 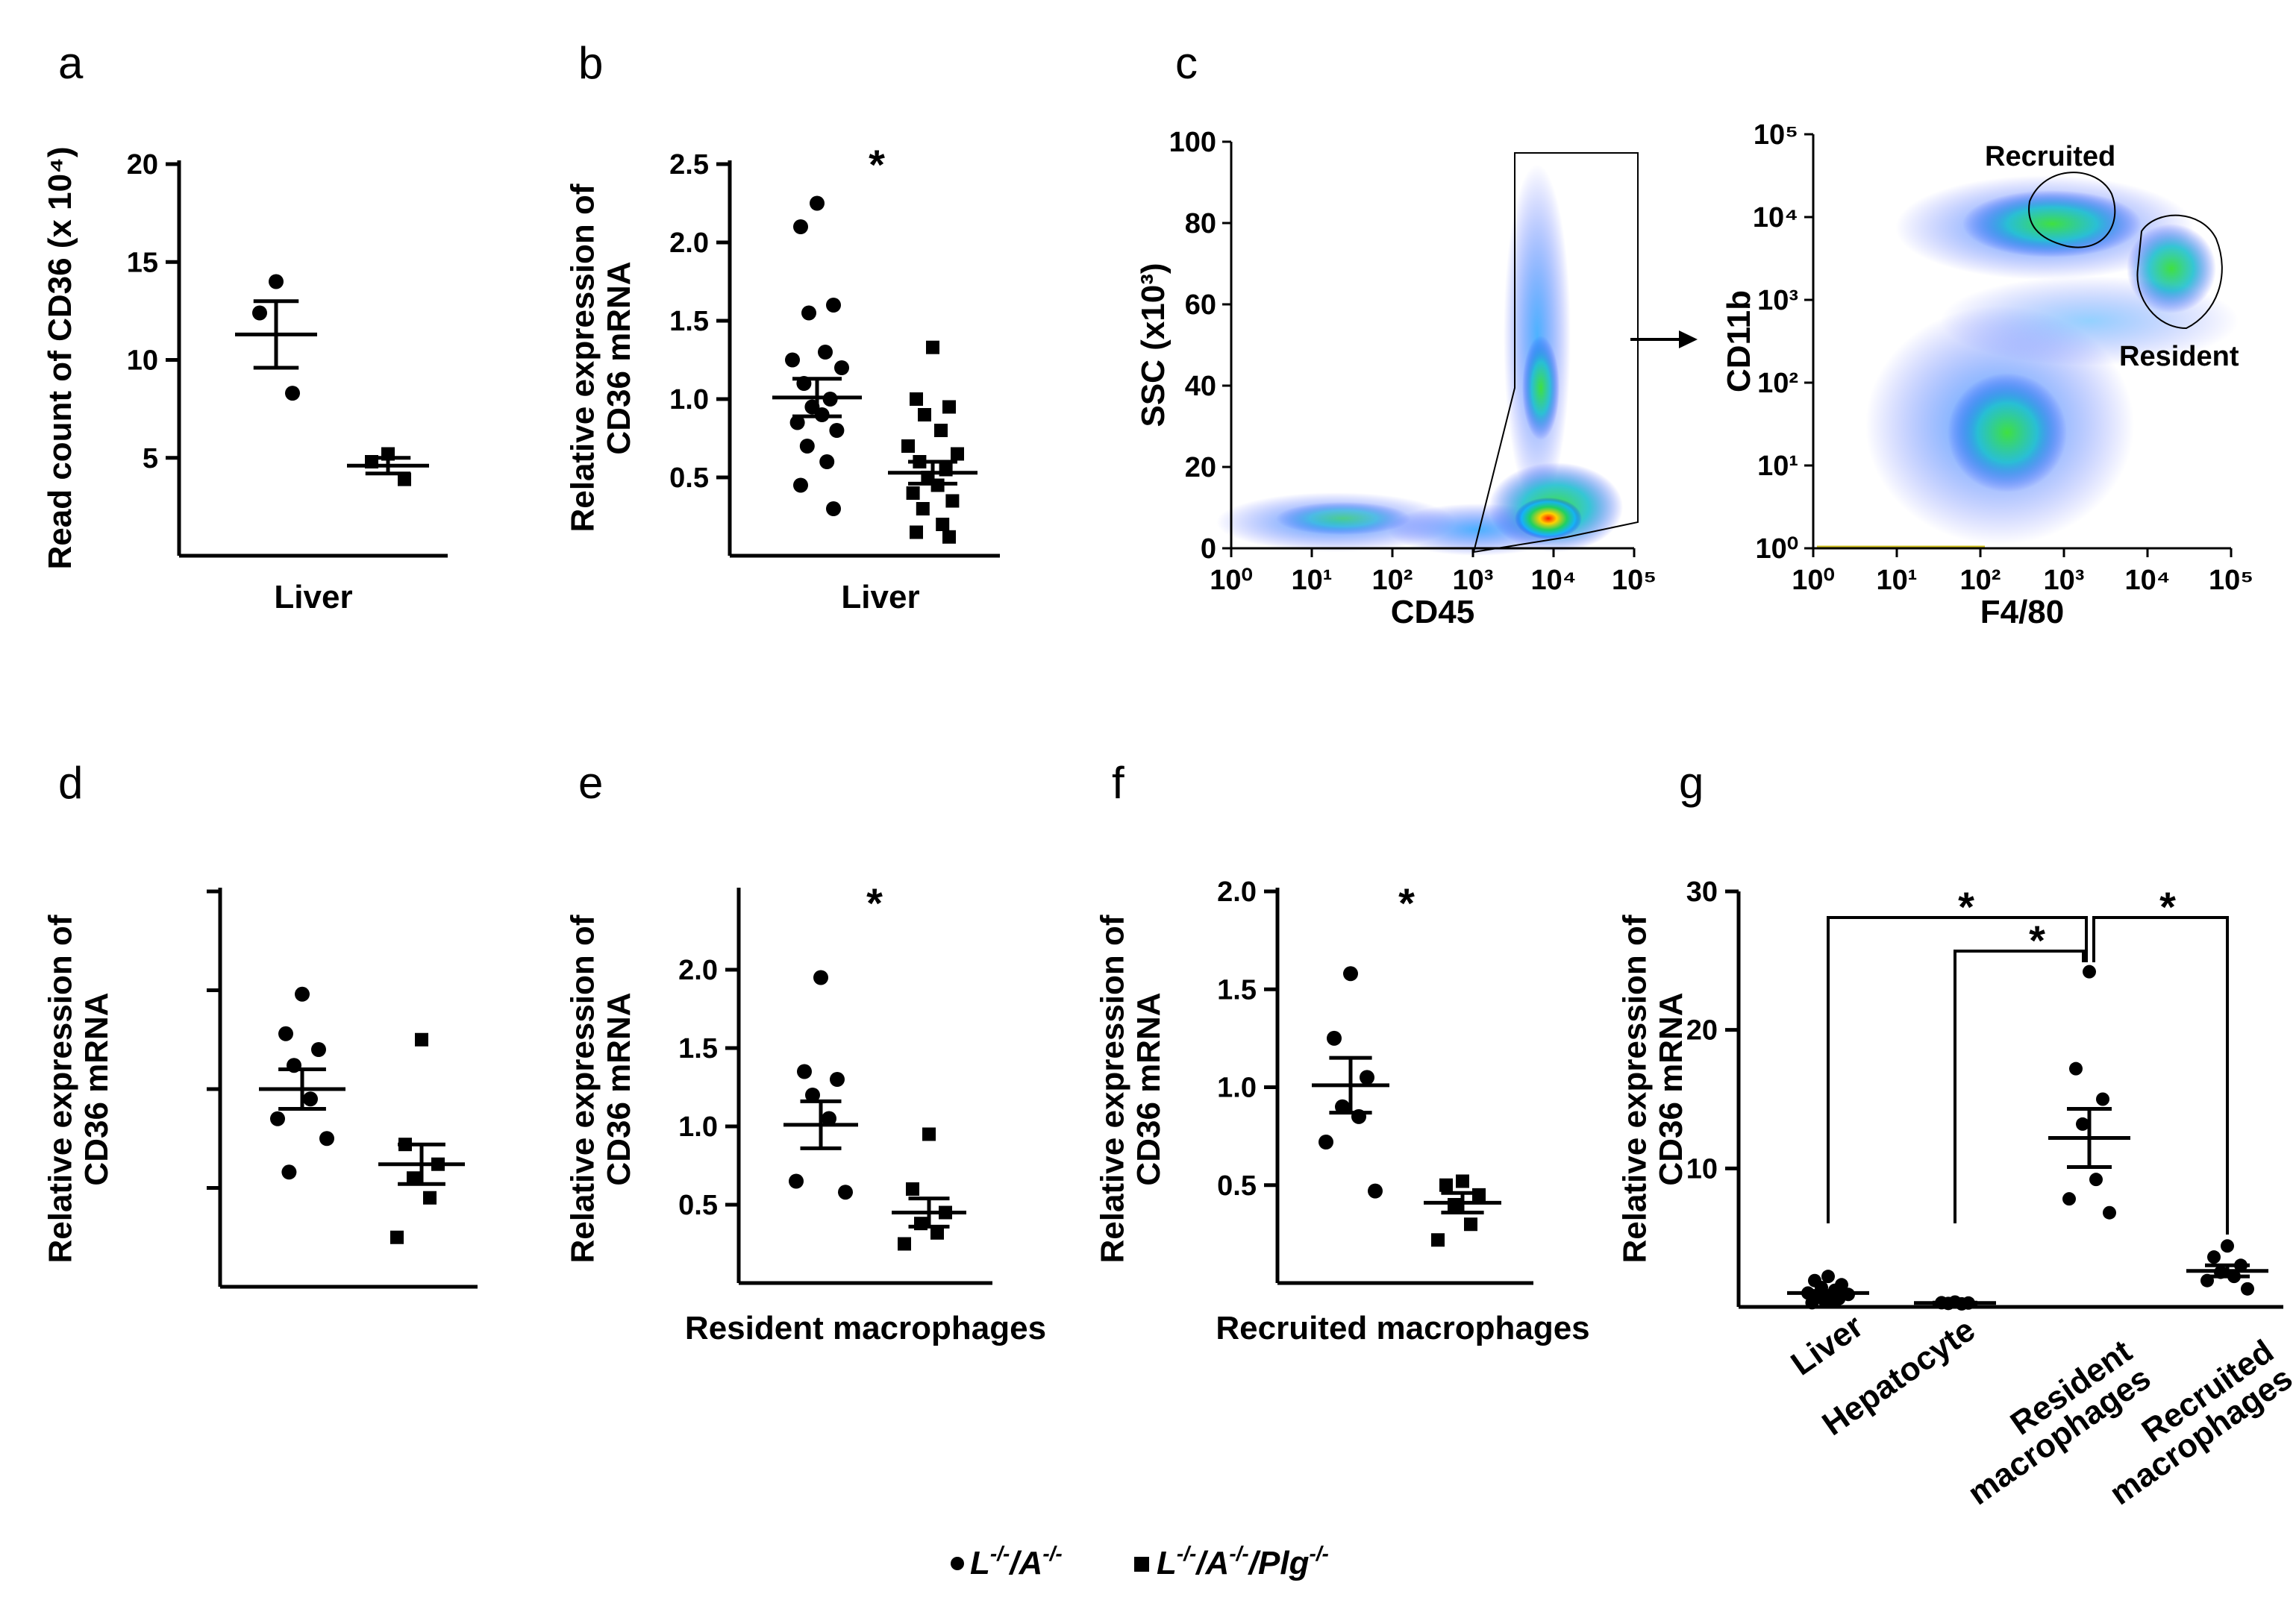 What do you see at coordinates (2180, 272) in the screenshot?
I see `resident-gate` at bounding box center [2180, 272].